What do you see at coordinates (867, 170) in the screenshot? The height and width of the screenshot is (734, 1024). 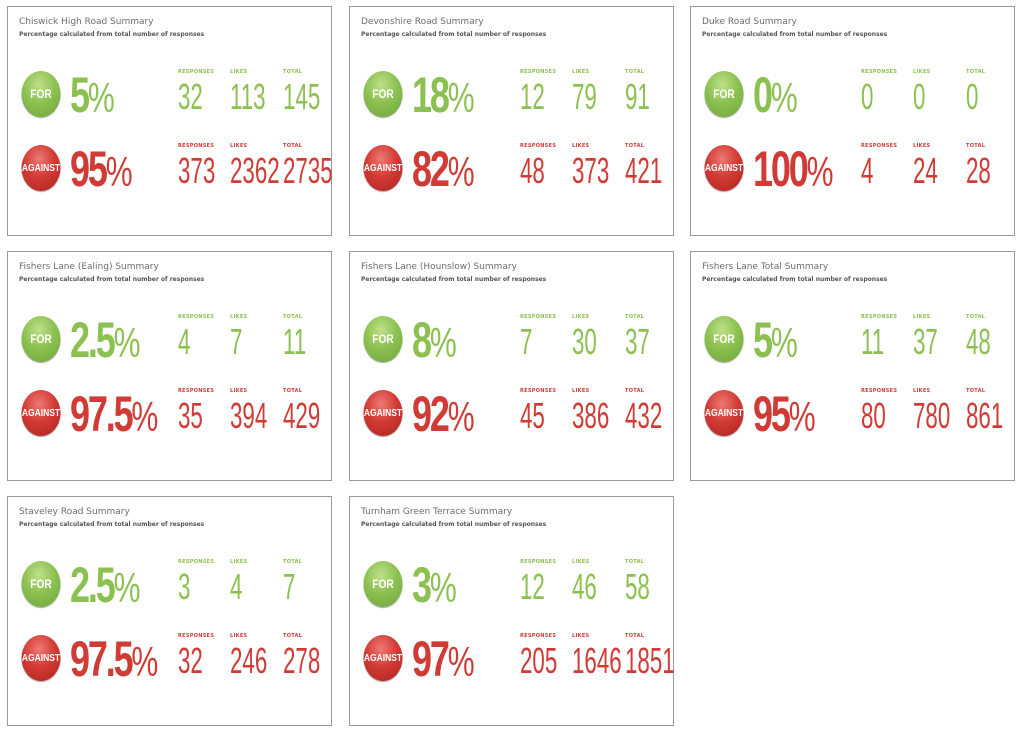 I see `against-responses-value: 4` at bounding box center [867, 170].